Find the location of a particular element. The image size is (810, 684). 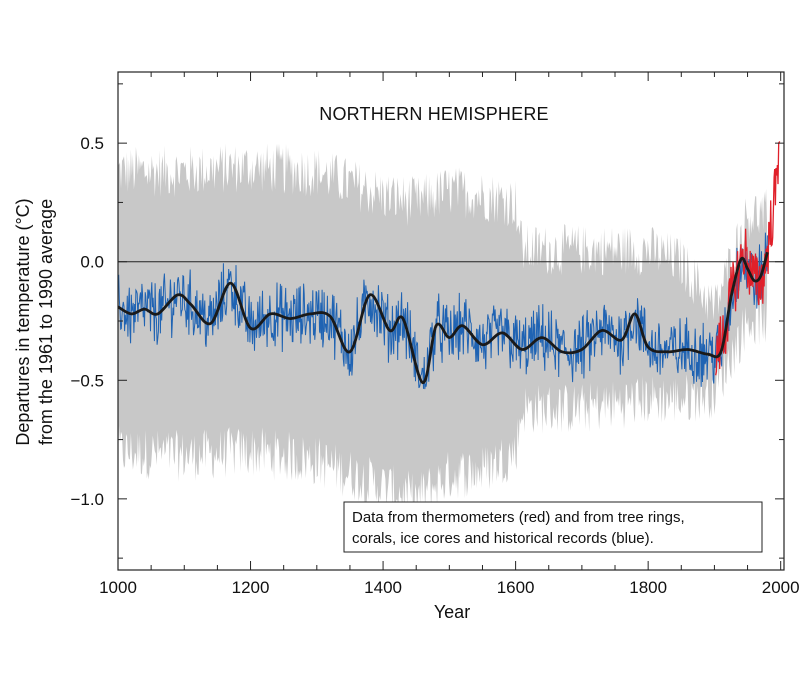

x-tick-label: 1400 is located at coordinates (383, 587).